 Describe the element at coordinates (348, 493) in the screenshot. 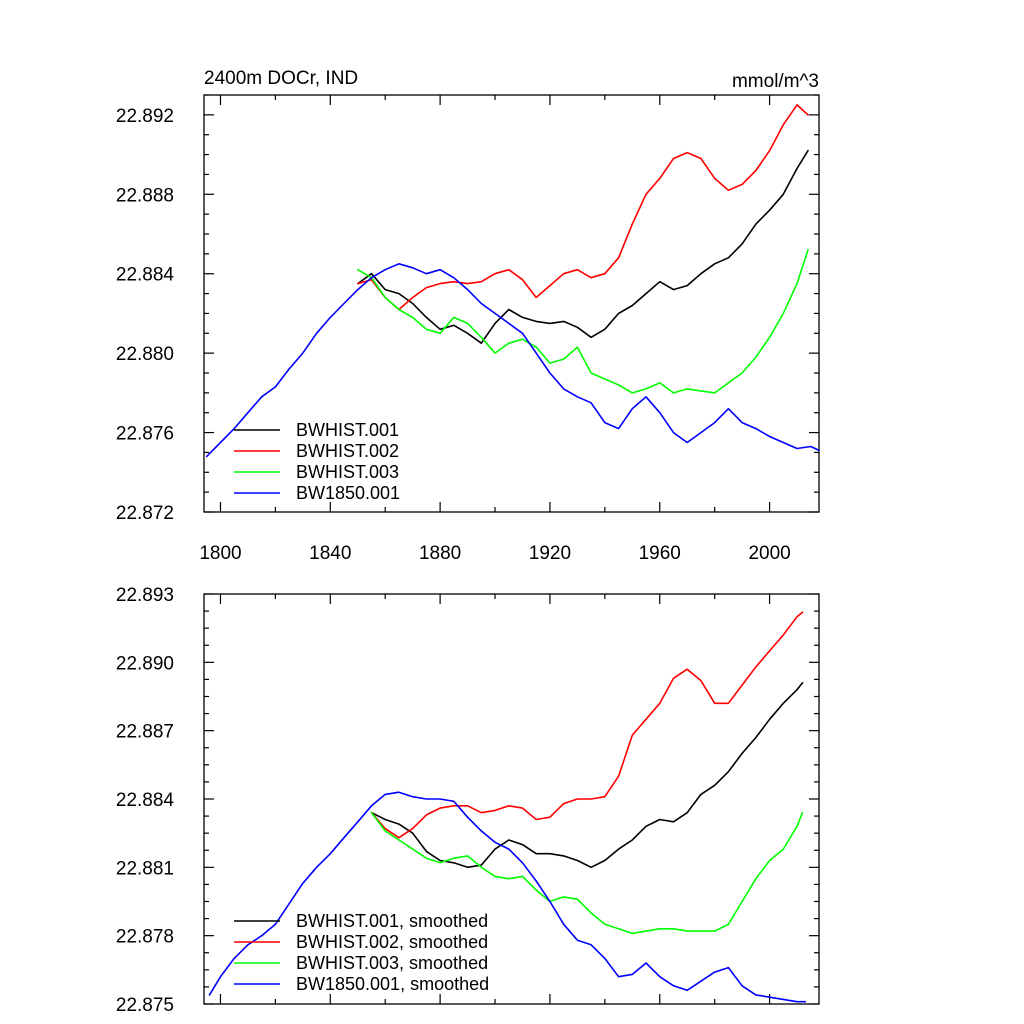

I see `legend-label: BW1850.001` at that location.